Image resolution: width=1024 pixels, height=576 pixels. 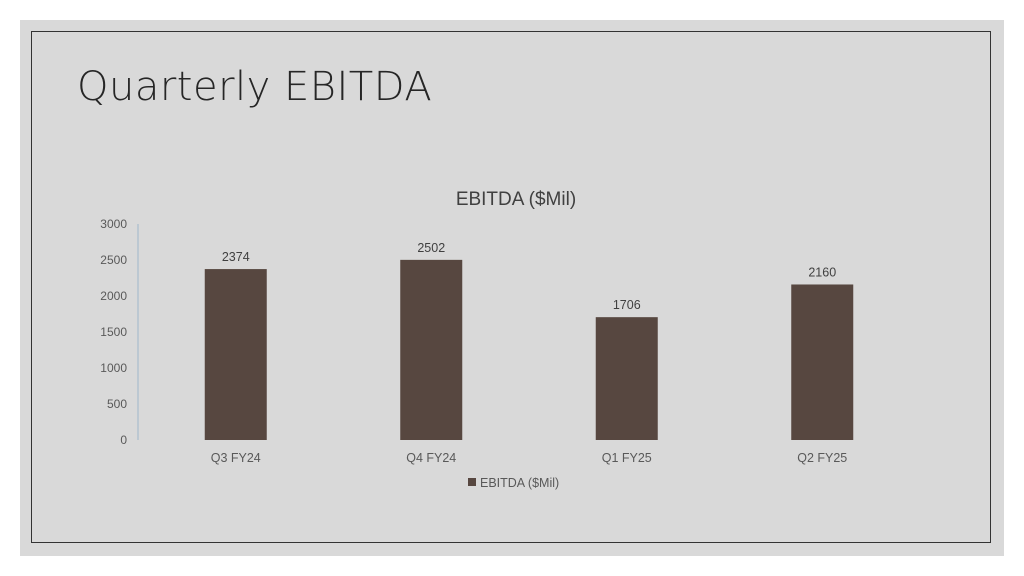 I want to click on x-category-label: Q1 FY25, so click(x=627, y=458).